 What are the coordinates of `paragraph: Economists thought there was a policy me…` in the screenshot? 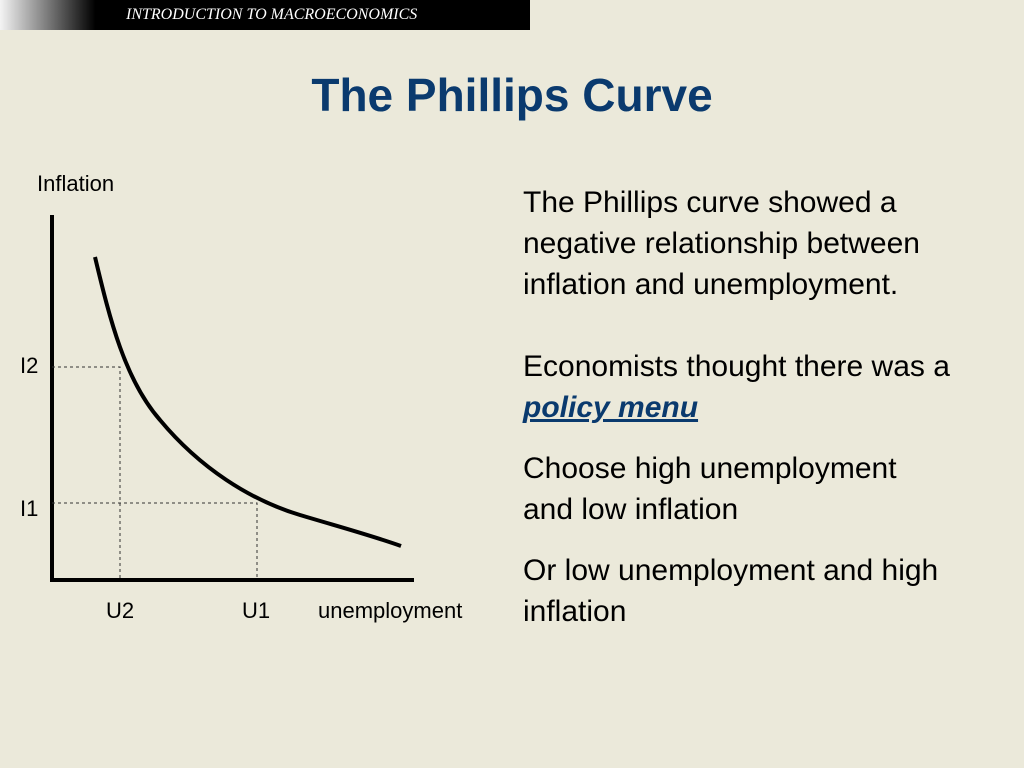 It's located at (738, 387).